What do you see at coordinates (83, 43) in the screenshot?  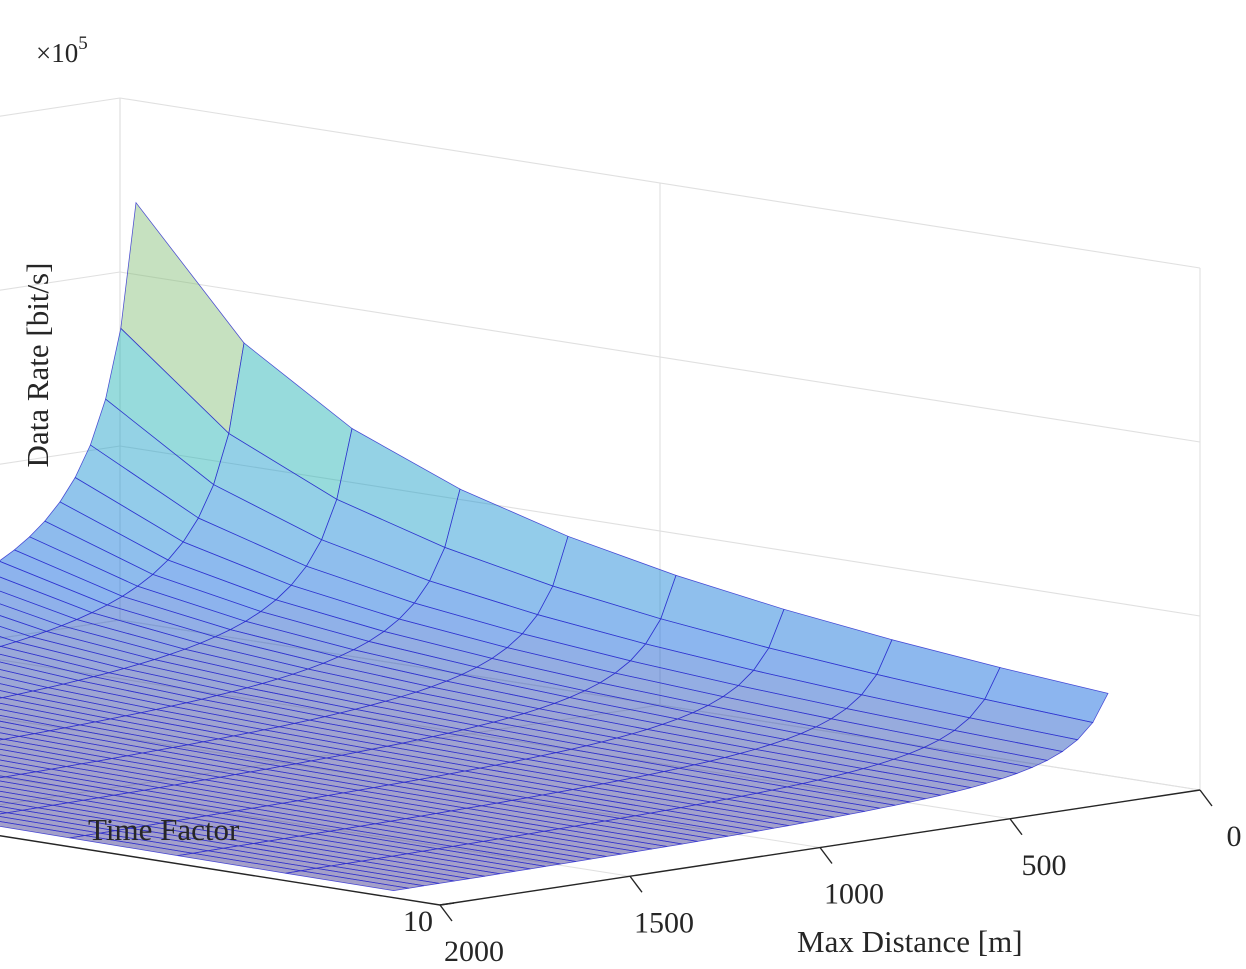 I see `z-multiplier-exponent: 5` at bounding box center [83, 43].